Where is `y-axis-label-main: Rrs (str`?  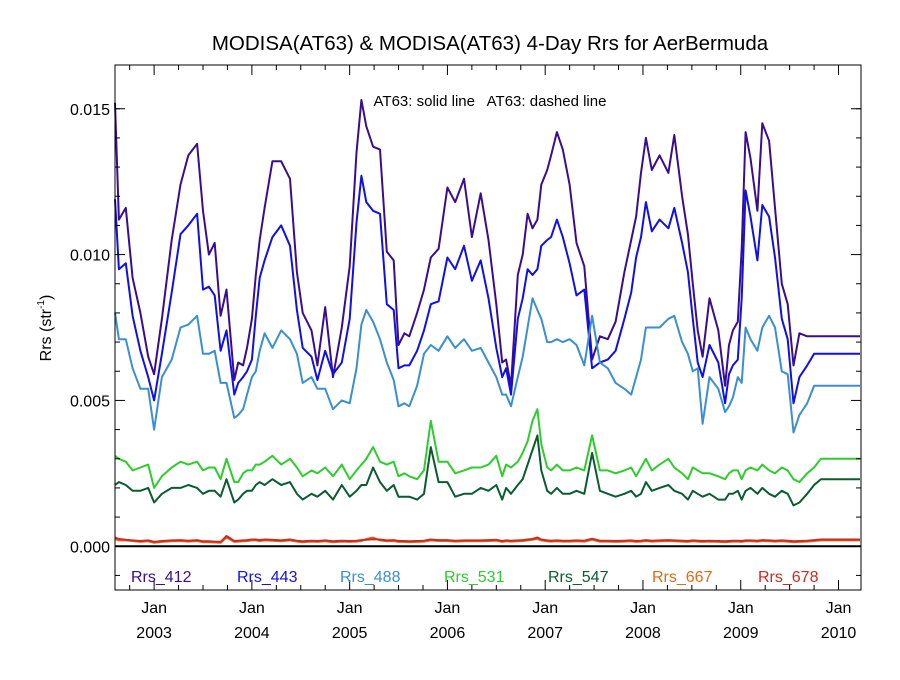 y-axis-label-main: Rrs (str is located at coordinates (46, 334).